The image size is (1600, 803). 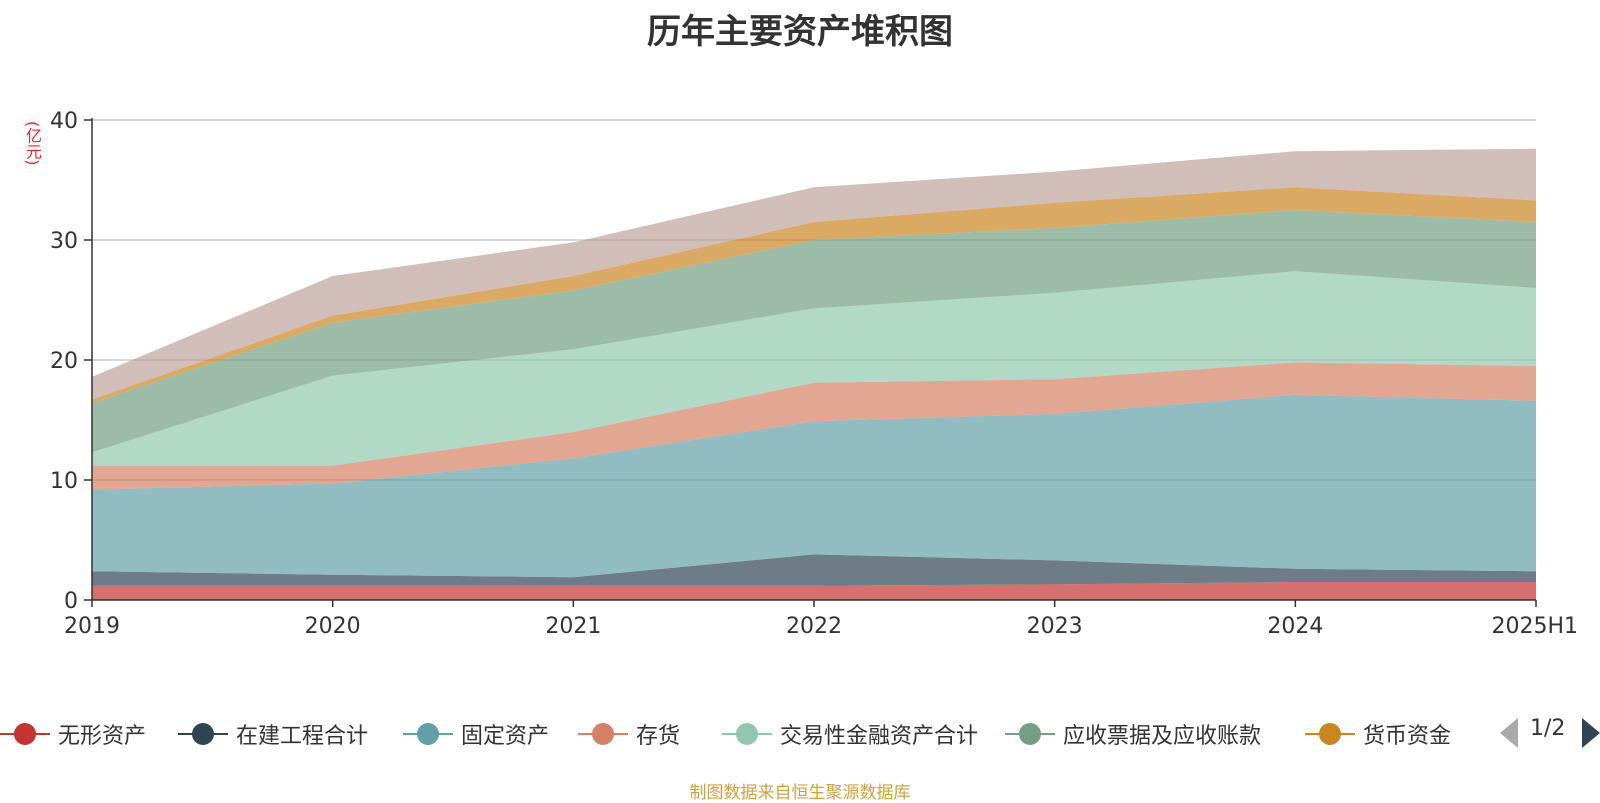 I want to click on x-tick-label: 2020, so click(x=333, y=626).